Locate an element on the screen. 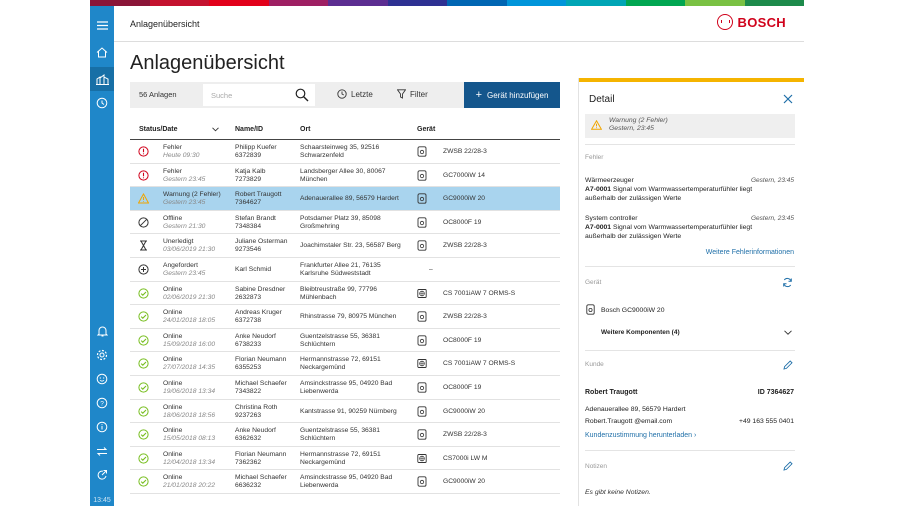 Image resolution: width=900 pixels, height=506 pixels. name-cell: Anke Neudorf 6362632 is located at coordinates (255, 435).